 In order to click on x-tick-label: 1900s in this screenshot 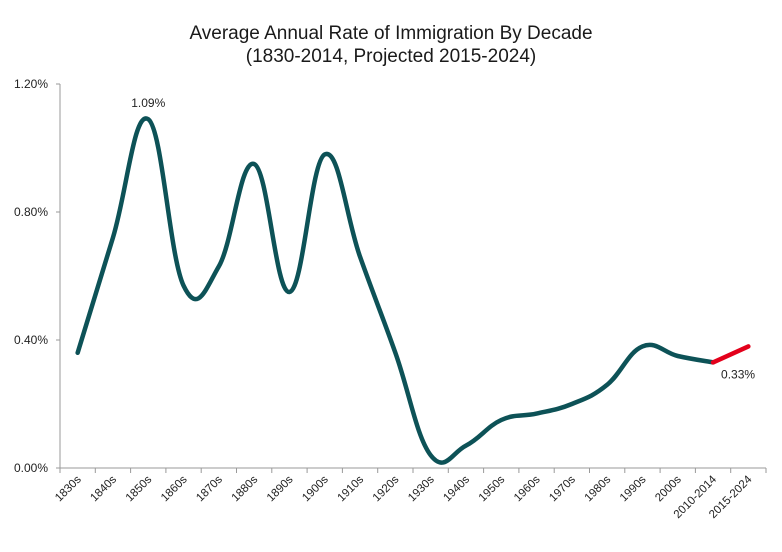, I will do `click(315, 488)`.